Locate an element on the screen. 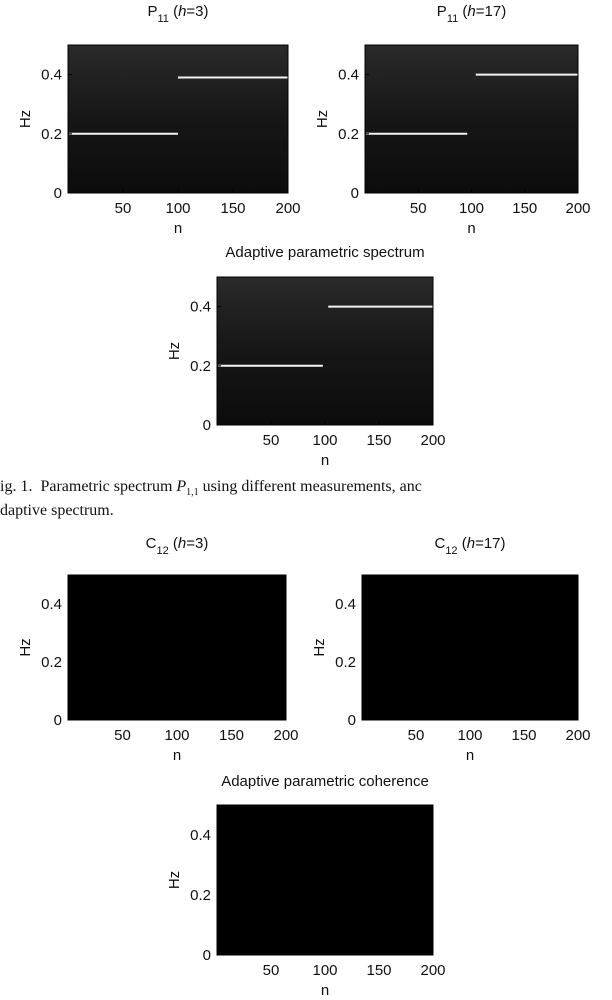  panel-title: Adaptive parametric coherence is located at coordinates (325, 781).